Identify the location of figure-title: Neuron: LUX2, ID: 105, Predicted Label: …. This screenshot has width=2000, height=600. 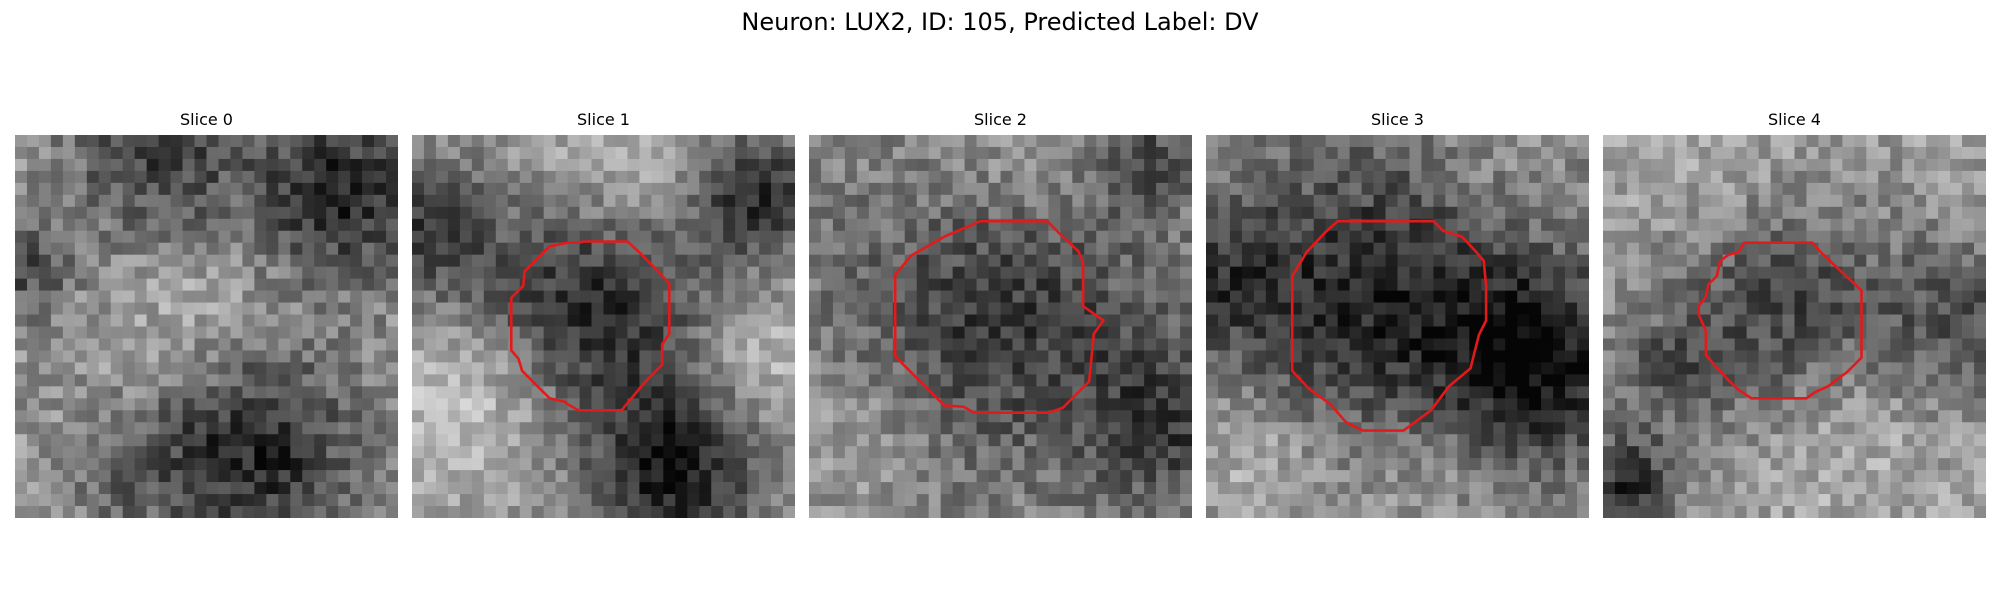
(1000, 22).